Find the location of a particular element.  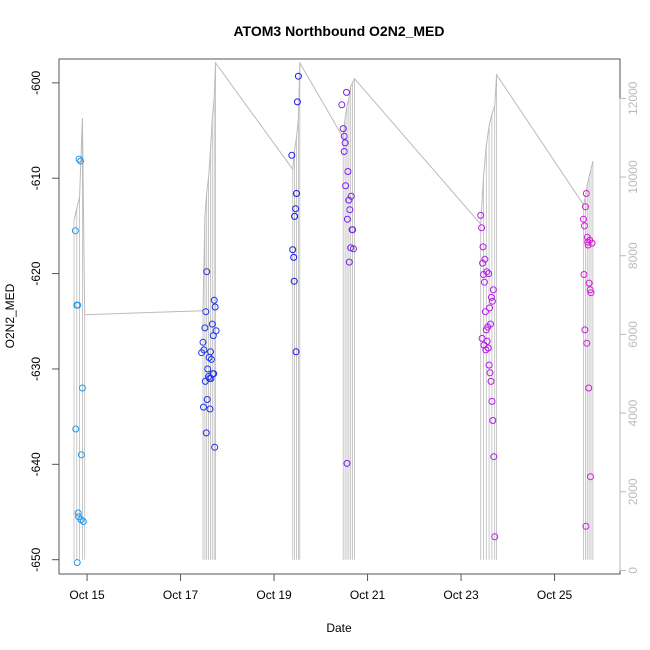

y2-tick-label: 2000 is located at coordinates (633, 491).